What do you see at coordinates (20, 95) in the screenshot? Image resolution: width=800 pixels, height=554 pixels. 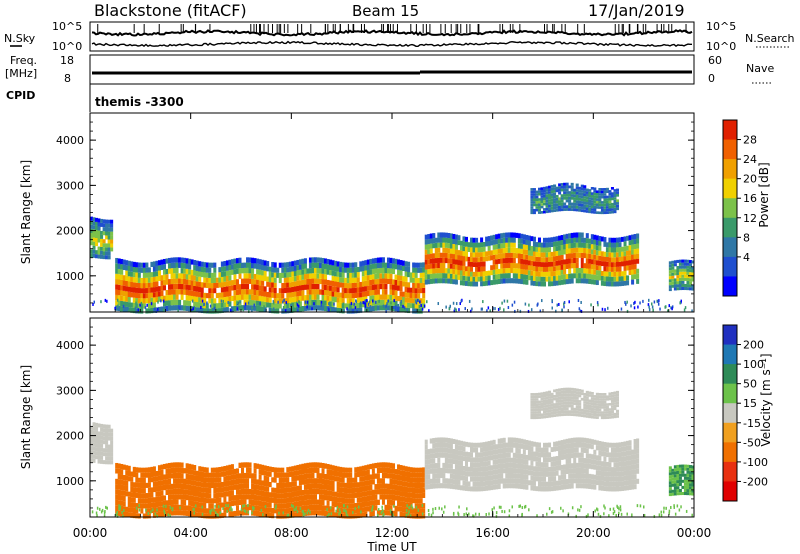 I see `cpid-label: CPID` at bounding box center [20, 95].